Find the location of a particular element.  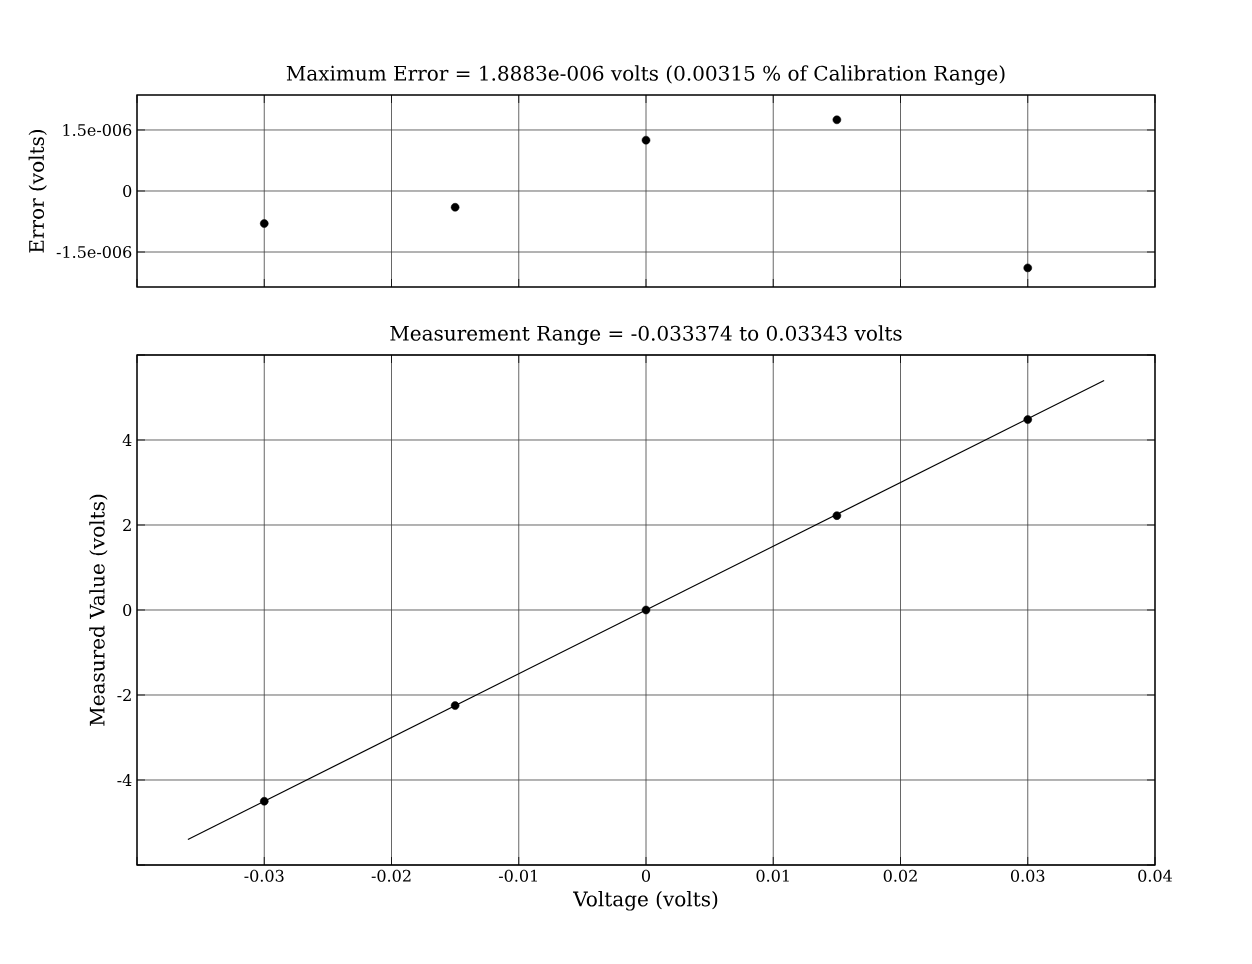

y-tick-label: 2 is located at coordinates (127, 525).